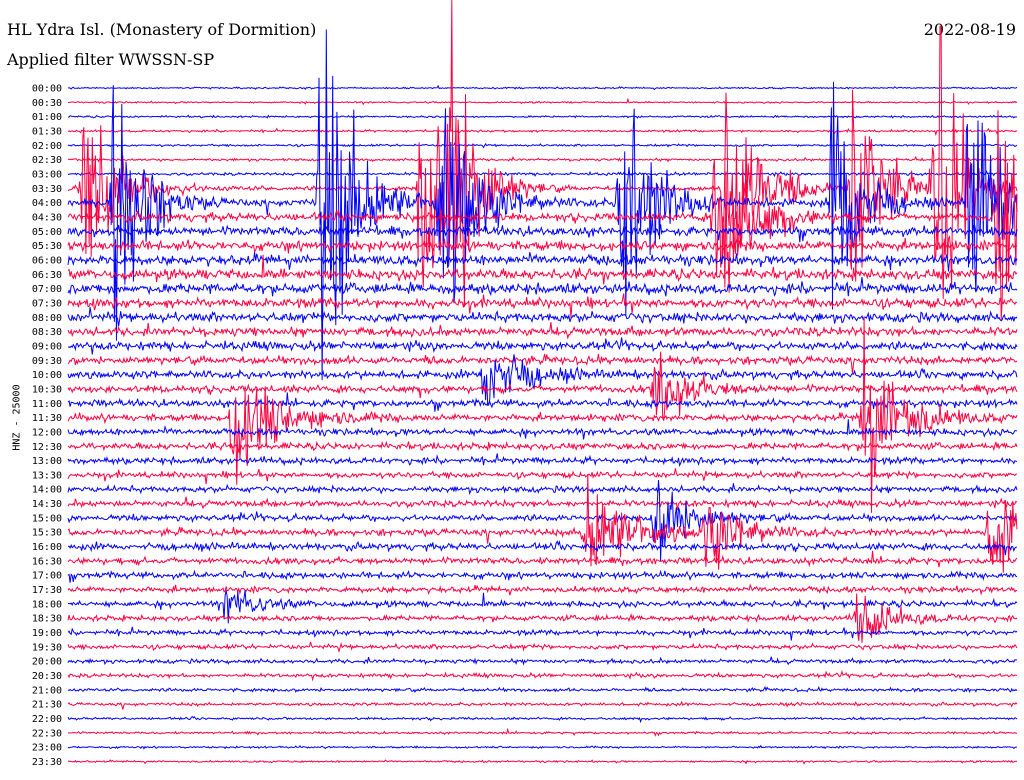 Image resolution: width=1024 pixels, height=780 pixels. What do you see at coordinates (111, 59) in the screenshot?
I see `filter-label: Applied filter WWSSN-SP` at bounding box center [111, 59].